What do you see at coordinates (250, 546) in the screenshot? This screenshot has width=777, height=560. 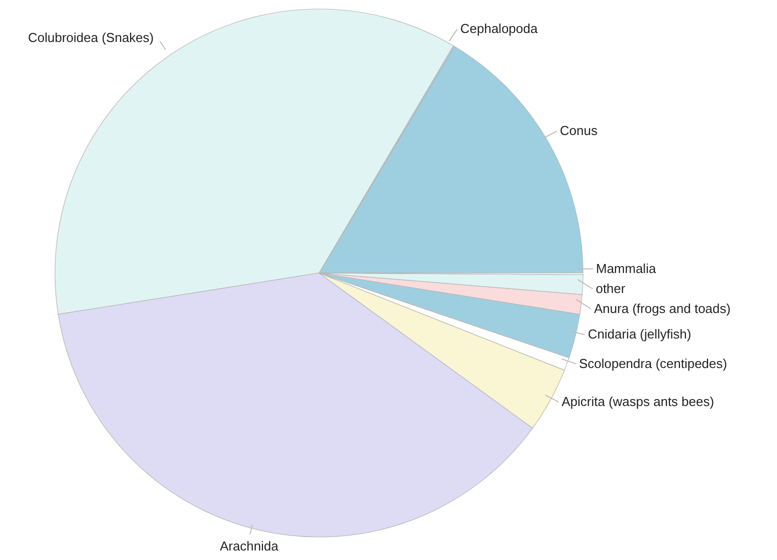 I see `slice-label: Arachnida` at bounding box center [250, 546].